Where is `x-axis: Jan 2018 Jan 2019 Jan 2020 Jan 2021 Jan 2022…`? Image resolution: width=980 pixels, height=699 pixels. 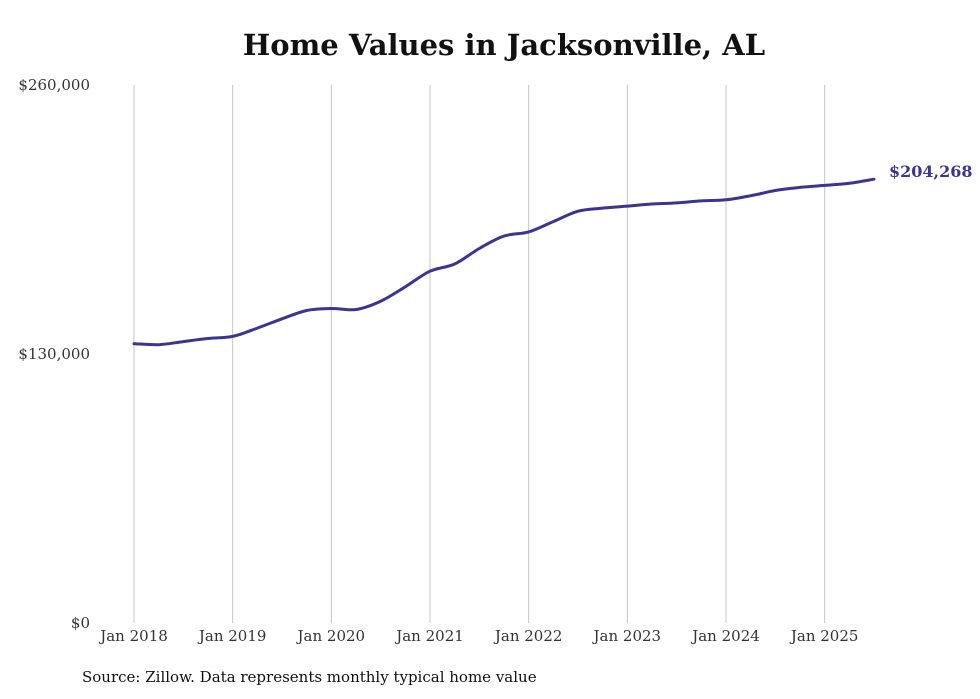
x-axis: Jan 2018 Jan 2019 Jan 2020 Jan 2021 Jan 2022… is located at coordinates (478, 636).